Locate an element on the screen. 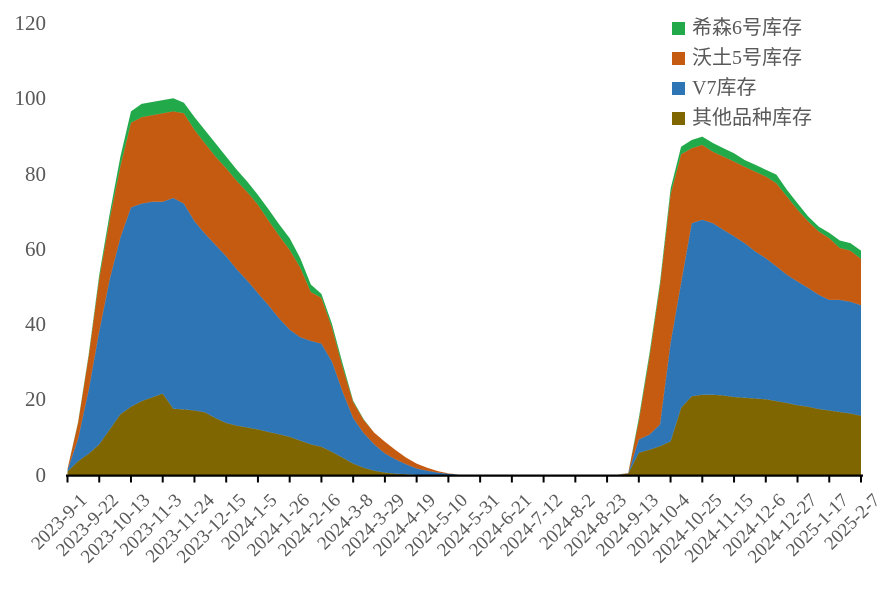 Image resolution: width=891 pixels, height=592 pixels. y-axis-tick-label: 100 is located at coordinates (30, 98).